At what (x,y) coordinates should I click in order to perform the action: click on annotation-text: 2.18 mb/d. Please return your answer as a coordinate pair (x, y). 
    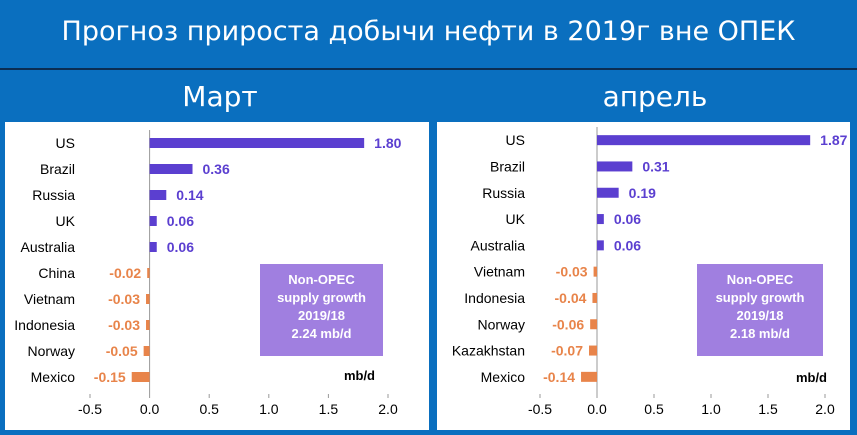
    Looking at the image, I should click on (760, 333).